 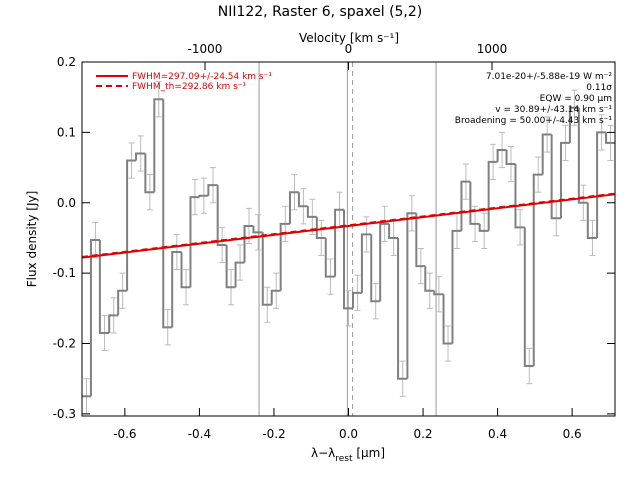 What do you see at coordinates (64, 273) in the screenshot?
I see `y-tick-label: -0.1` at bounding box center [64, 273].